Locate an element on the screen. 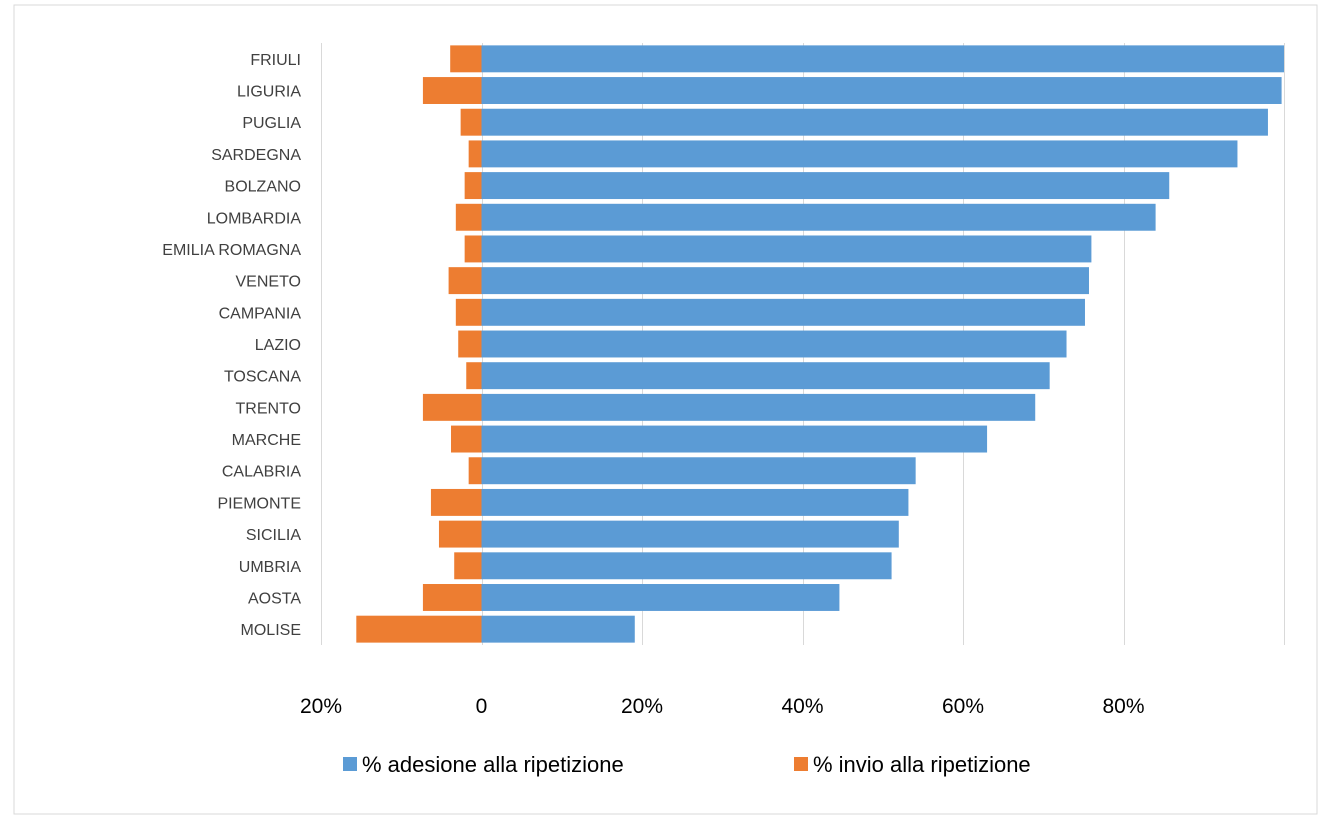 This screenshot has width=1318, height=815. category-label: FRIULI is located at coordinates (275, 60).